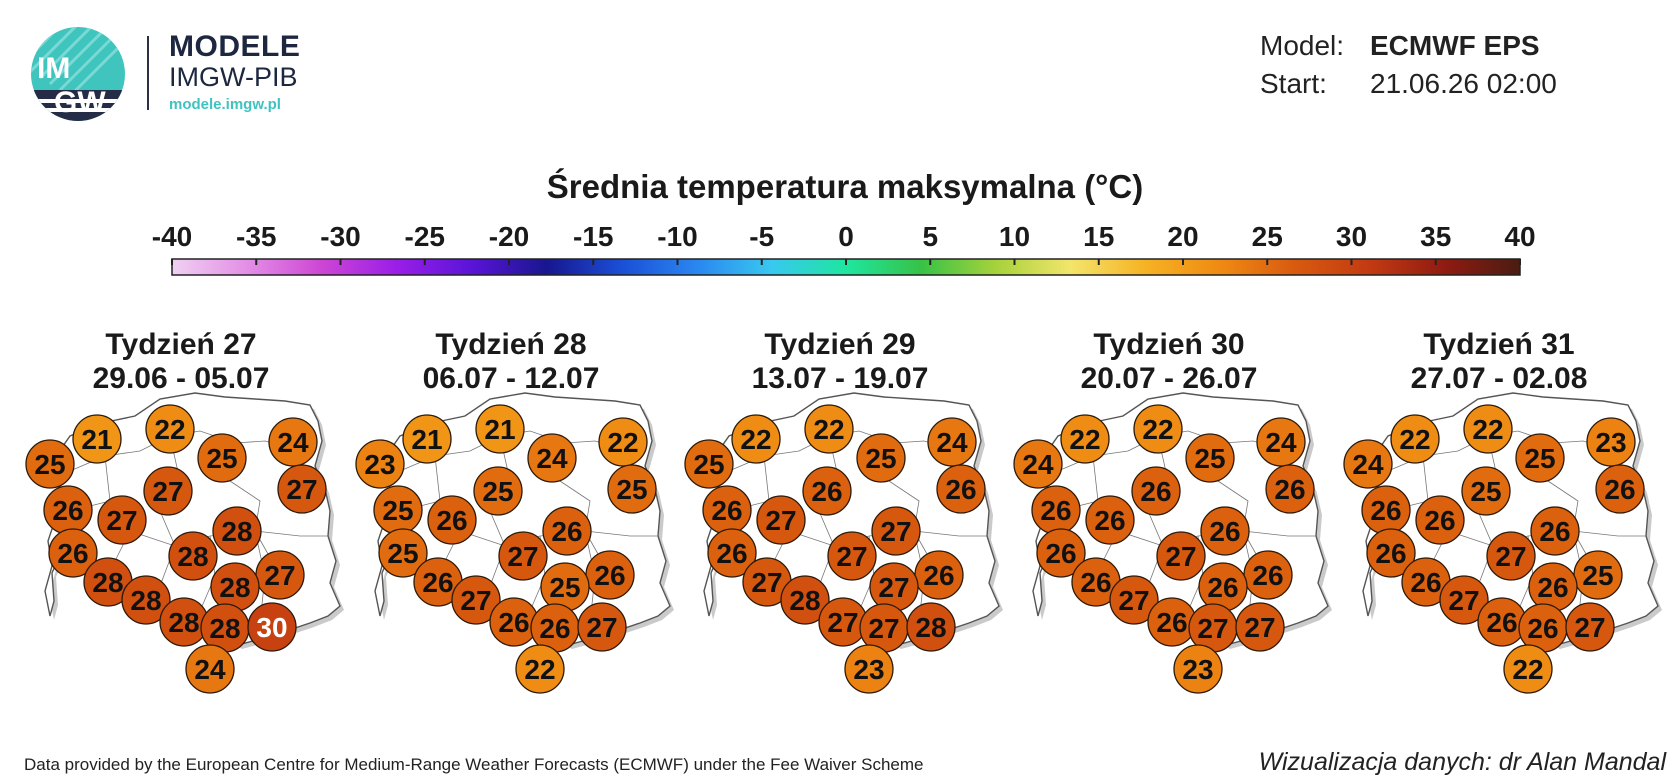 The height and width of the screenshot is (780, 1680). What do you see at coordinates (930, 236) in the screenshot?
I see `colorbar-tick-label: 5` at bounding box center [930, 236].